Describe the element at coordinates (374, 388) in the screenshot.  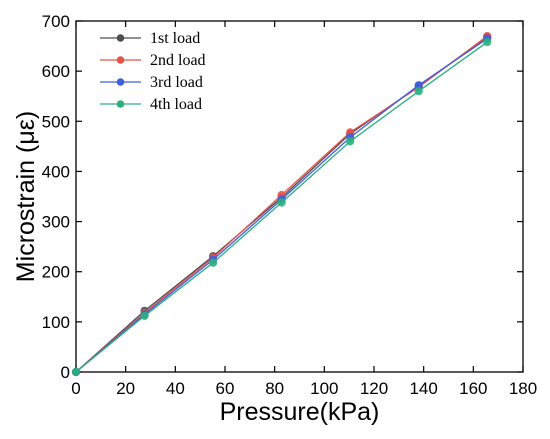
I see `x-tick-label: 120` at that location.